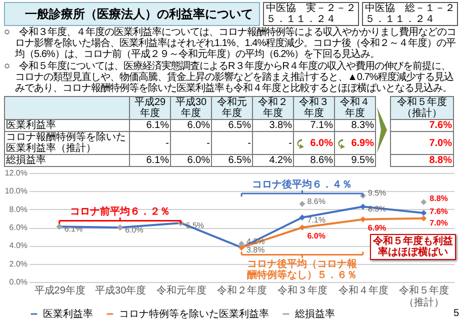 The image size is (462, 320). What do you see at coordinates (355, 143) in the screenshot?
I see `data-label: 6.9%` at bounding box center [355, 143].